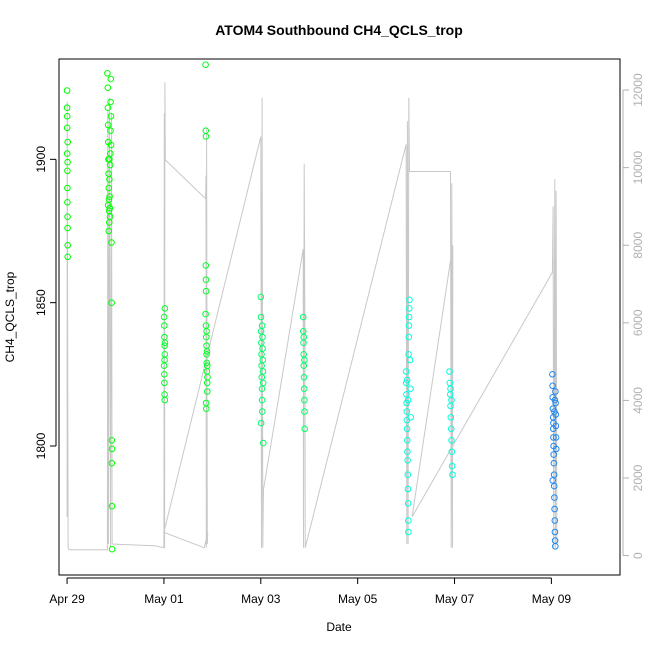  I want to click on x-tick-label: May 05, so click(358, 599).